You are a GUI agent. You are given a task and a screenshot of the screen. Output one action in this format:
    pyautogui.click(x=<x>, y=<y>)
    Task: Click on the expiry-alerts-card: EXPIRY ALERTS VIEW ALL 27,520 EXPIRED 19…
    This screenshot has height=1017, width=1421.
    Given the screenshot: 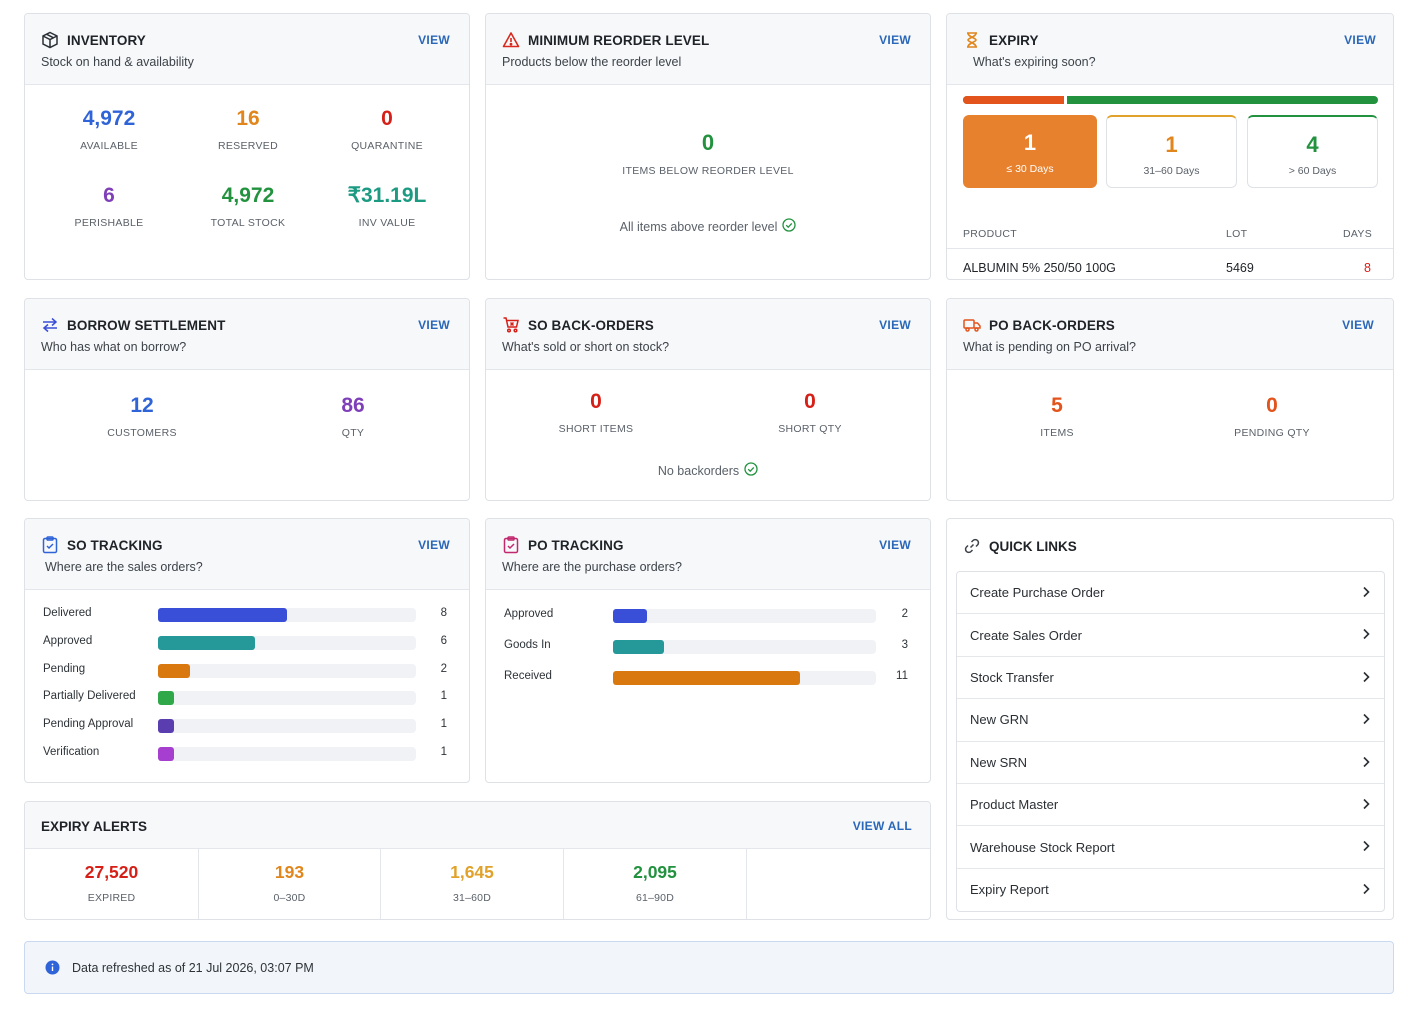 What is the action you would take?
    pyautogui.click(x=477, y=860)
    